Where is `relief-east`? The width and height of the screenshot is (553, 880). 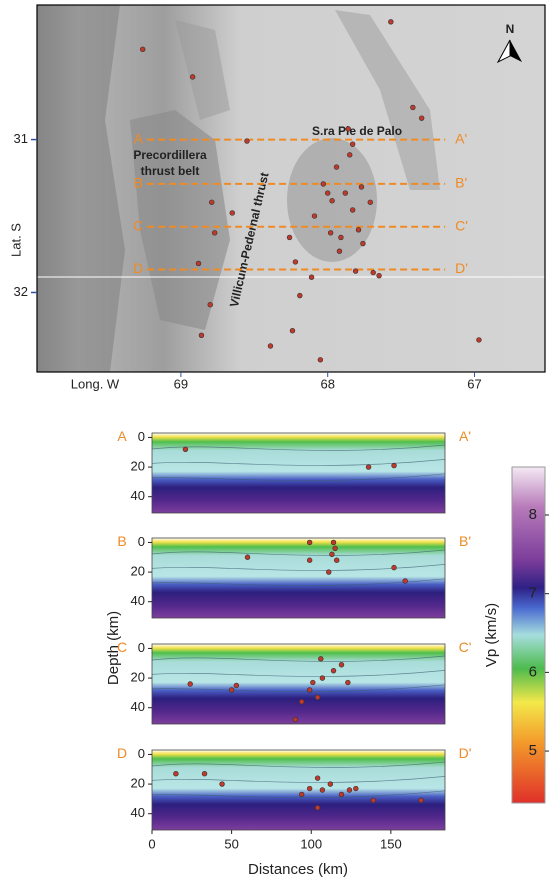 relief-east is located at coordinates (387, 100).